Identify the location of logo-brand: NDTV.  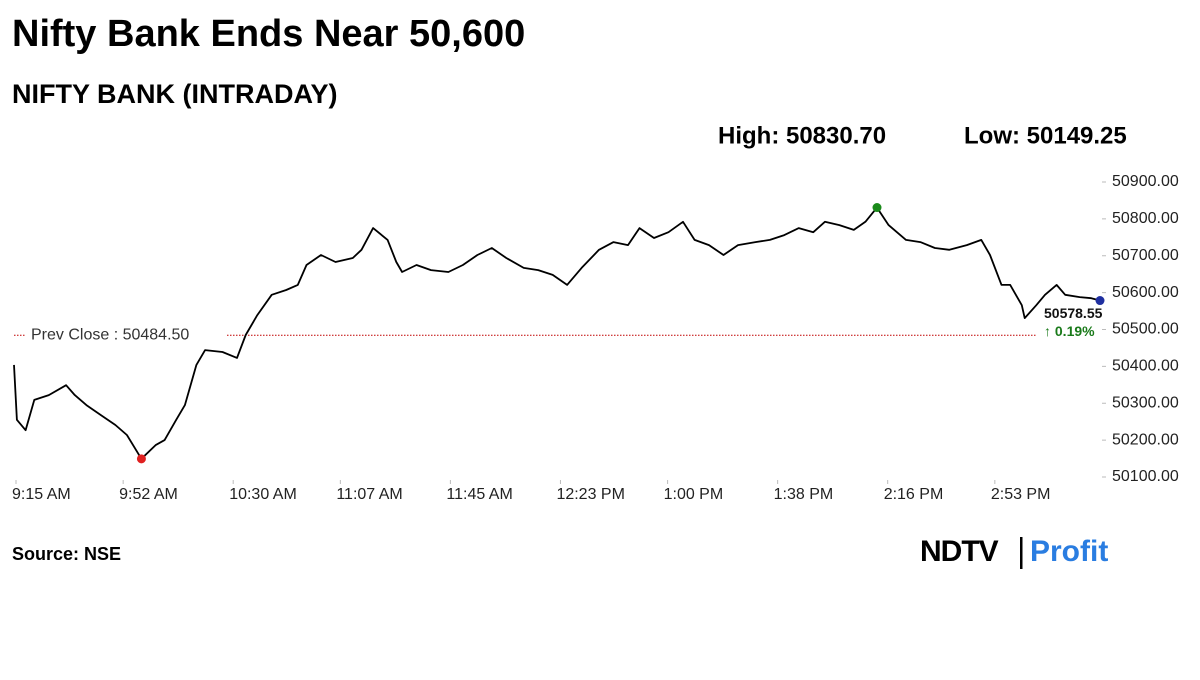
(959, 551).